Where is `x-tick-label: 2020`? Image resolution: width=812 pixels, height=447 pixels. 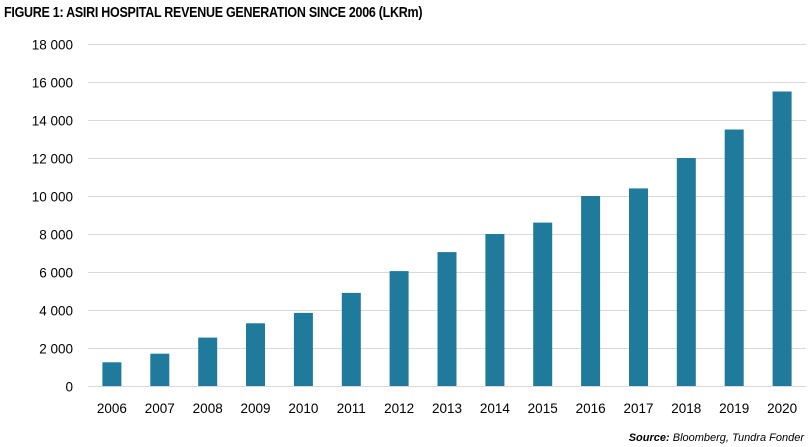 x-tick-label: 2020 is located at coordinates (782, 408).